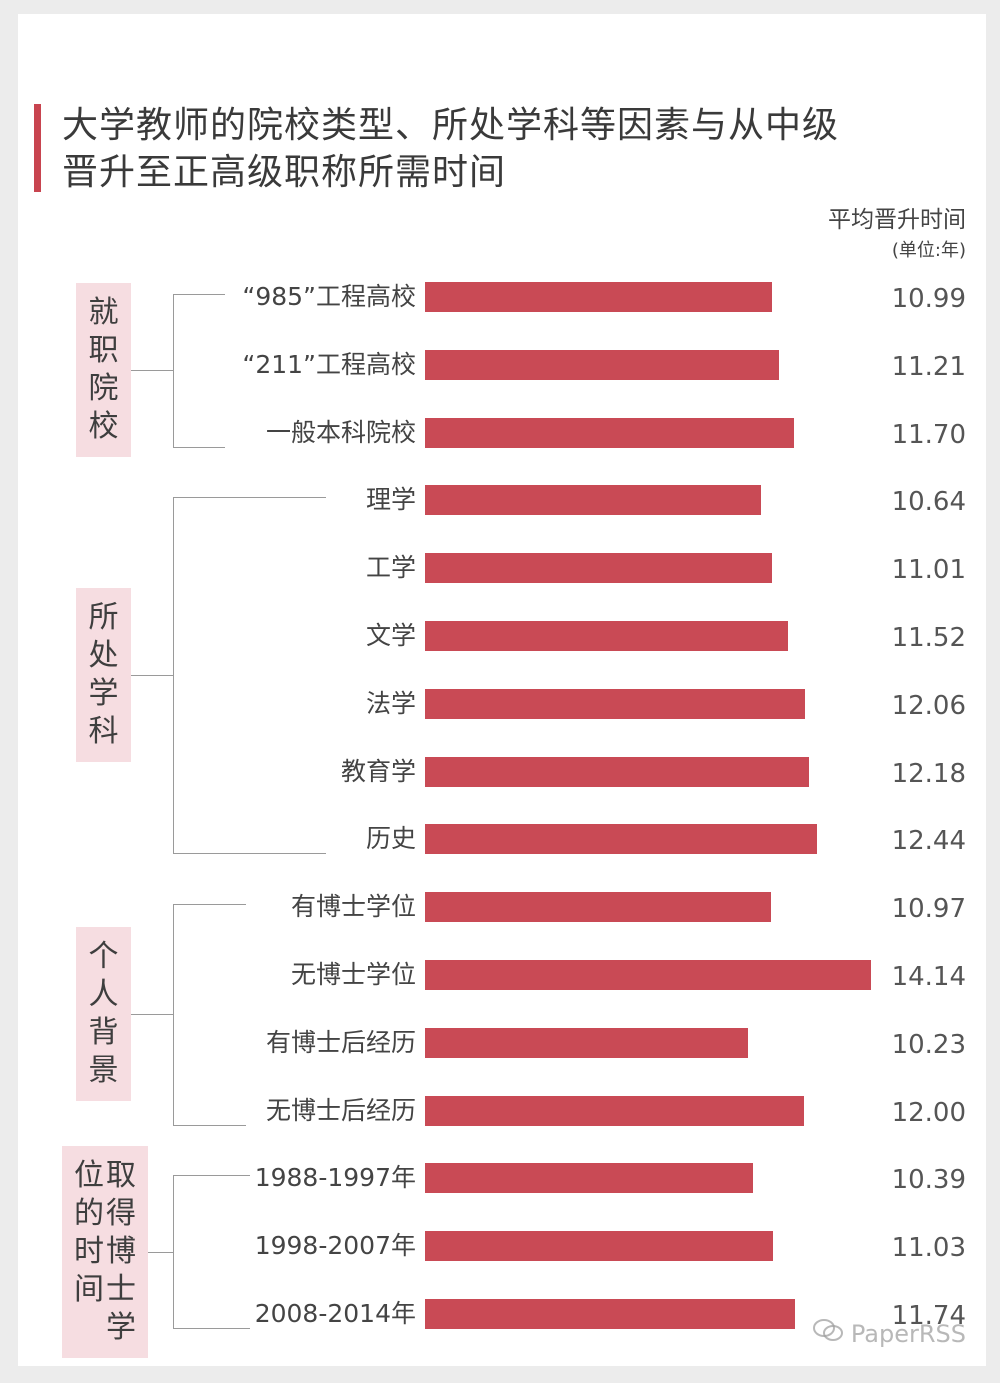 The image size is (1000, 1383). Describe the element at coordinates (335, 1178) in the screenshot. I see `category-label: 1988-1997年` at that location.